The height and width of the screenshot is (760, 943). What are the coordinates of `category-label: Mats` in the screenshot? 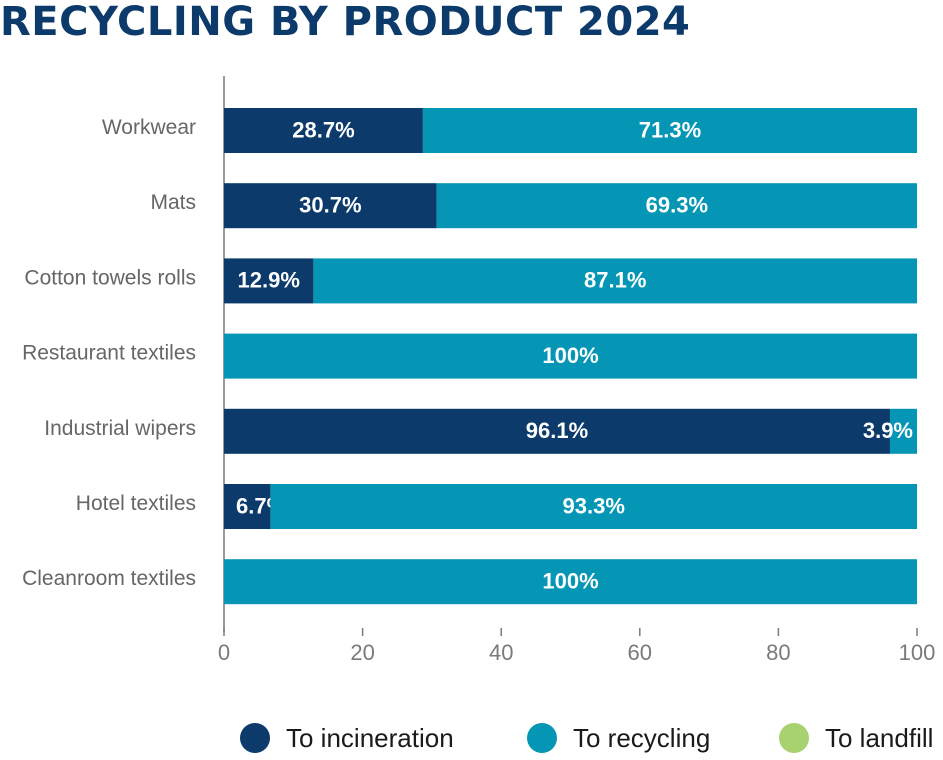 It's located at (173, 202).